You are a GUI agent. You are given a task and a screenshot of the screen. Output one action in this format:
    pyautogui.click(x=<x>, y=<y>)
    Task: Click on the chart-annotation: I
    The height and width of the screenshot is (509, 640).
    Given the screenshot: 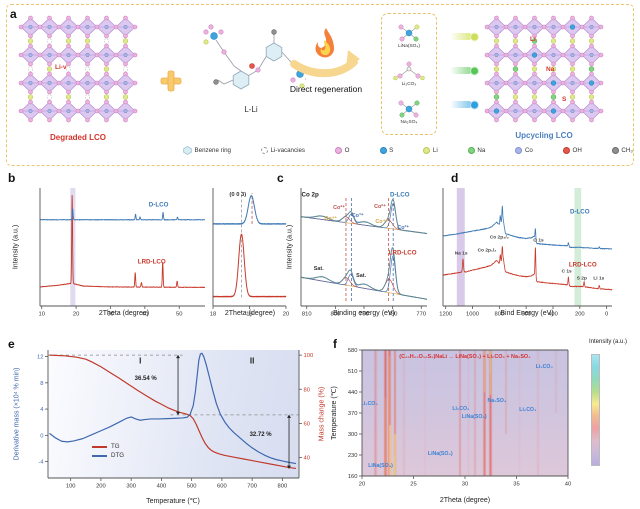 What is the action you would take?
    pyautogui.click(x=140, y=361)
    